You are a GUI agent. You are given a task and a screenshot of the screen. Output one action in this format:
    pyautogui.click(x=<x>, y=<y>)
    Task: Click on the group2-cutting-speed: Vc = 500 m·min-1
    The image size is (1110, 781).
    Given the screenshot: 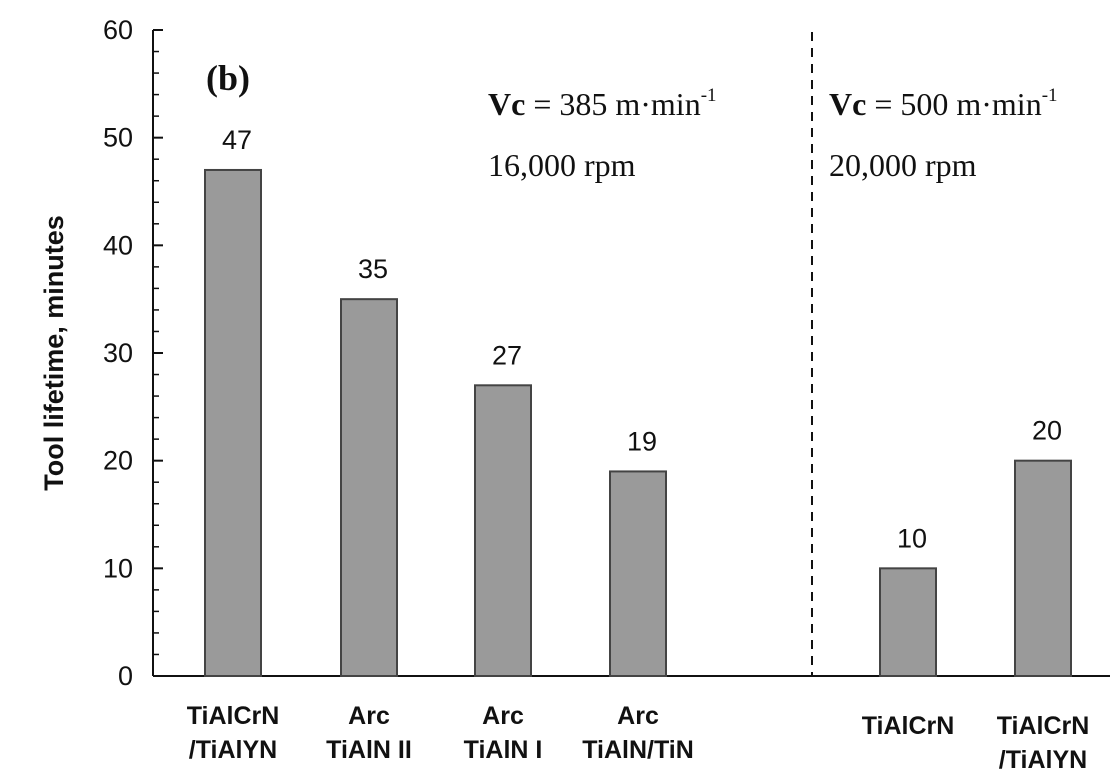 What is the action you would take?
    pyautogui.click(x=943, y=103)
    